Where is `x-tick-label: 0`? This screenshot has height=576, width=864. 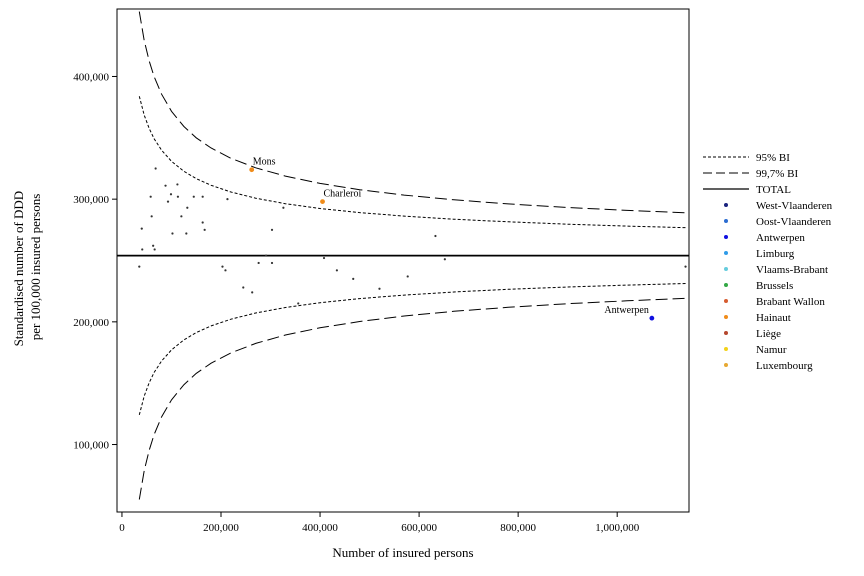 x-tick-label: 0 is located at coordinates (122, 528).